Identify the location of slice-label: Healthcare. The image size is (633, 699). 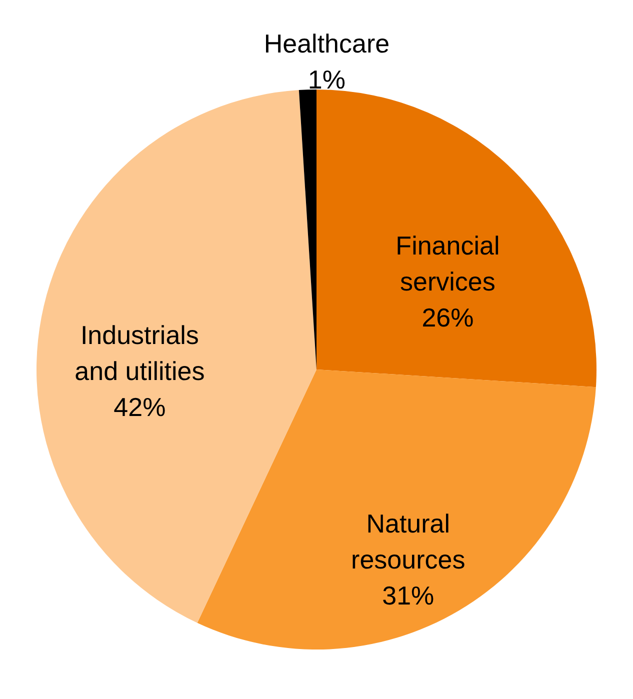
(327, 43).